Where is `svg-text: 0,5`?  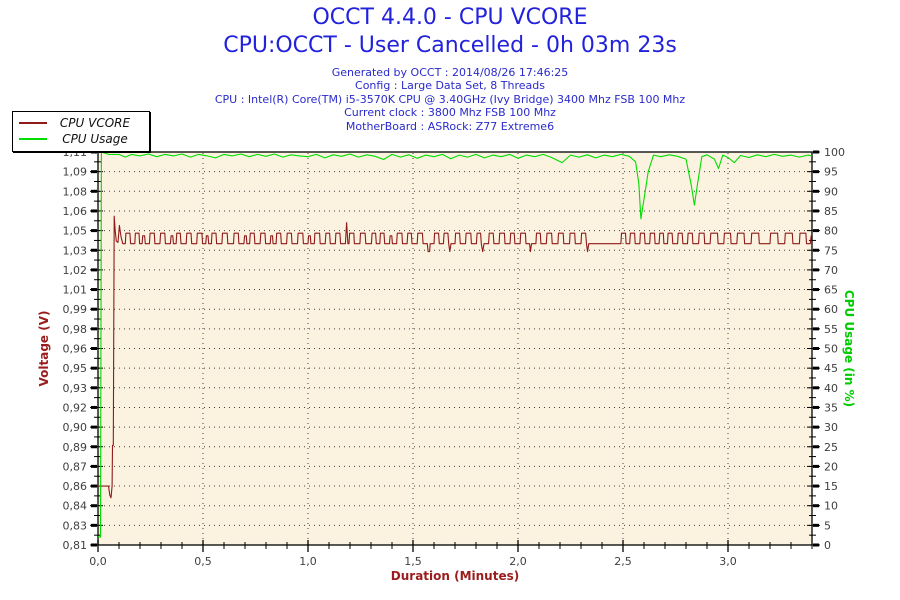 svg-text: 0,5 is located at coordinates (203, 561).